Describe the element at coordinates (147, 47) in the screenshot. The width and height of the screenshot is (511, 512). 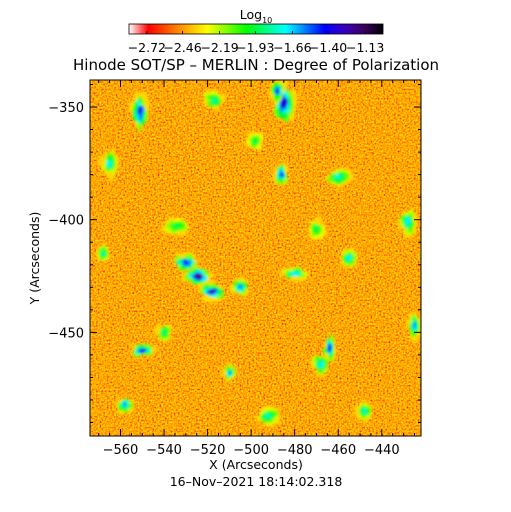
I see `colorbar-tick-label: −2.72` at that location.